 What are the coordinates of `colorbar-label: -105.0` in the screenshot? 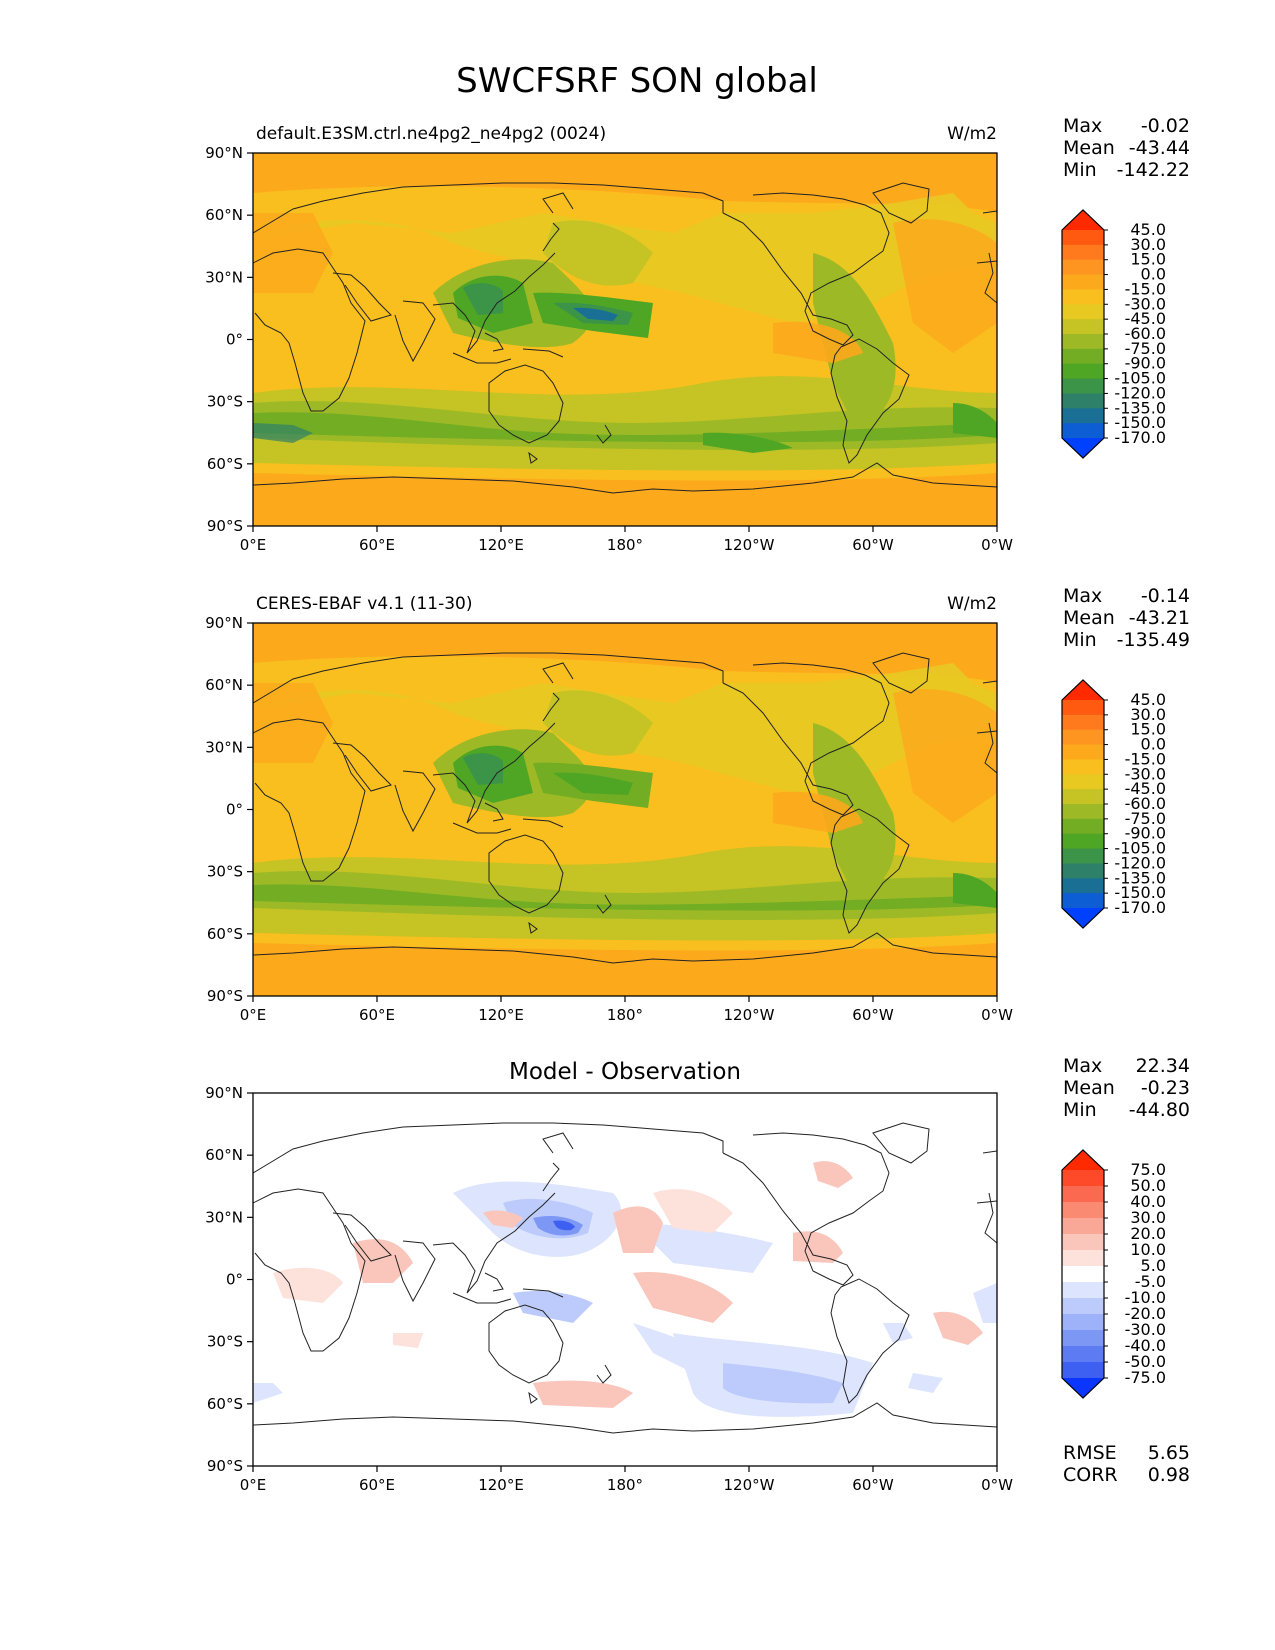 It's located at (1140, 848).